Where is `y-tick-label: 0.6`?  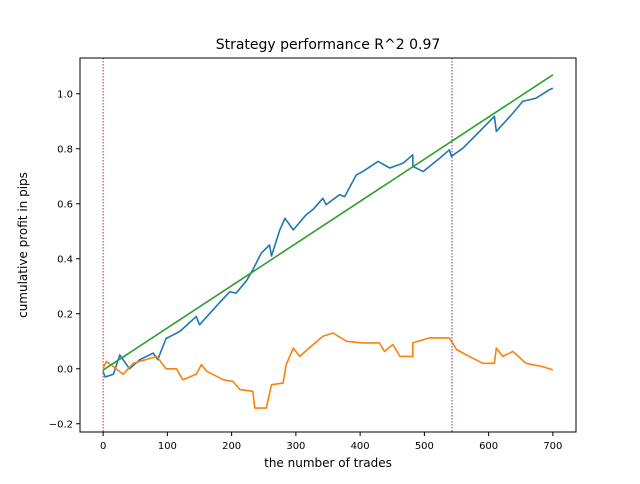
y-tick-label: 0.6 is located at coordinates (65, 204).